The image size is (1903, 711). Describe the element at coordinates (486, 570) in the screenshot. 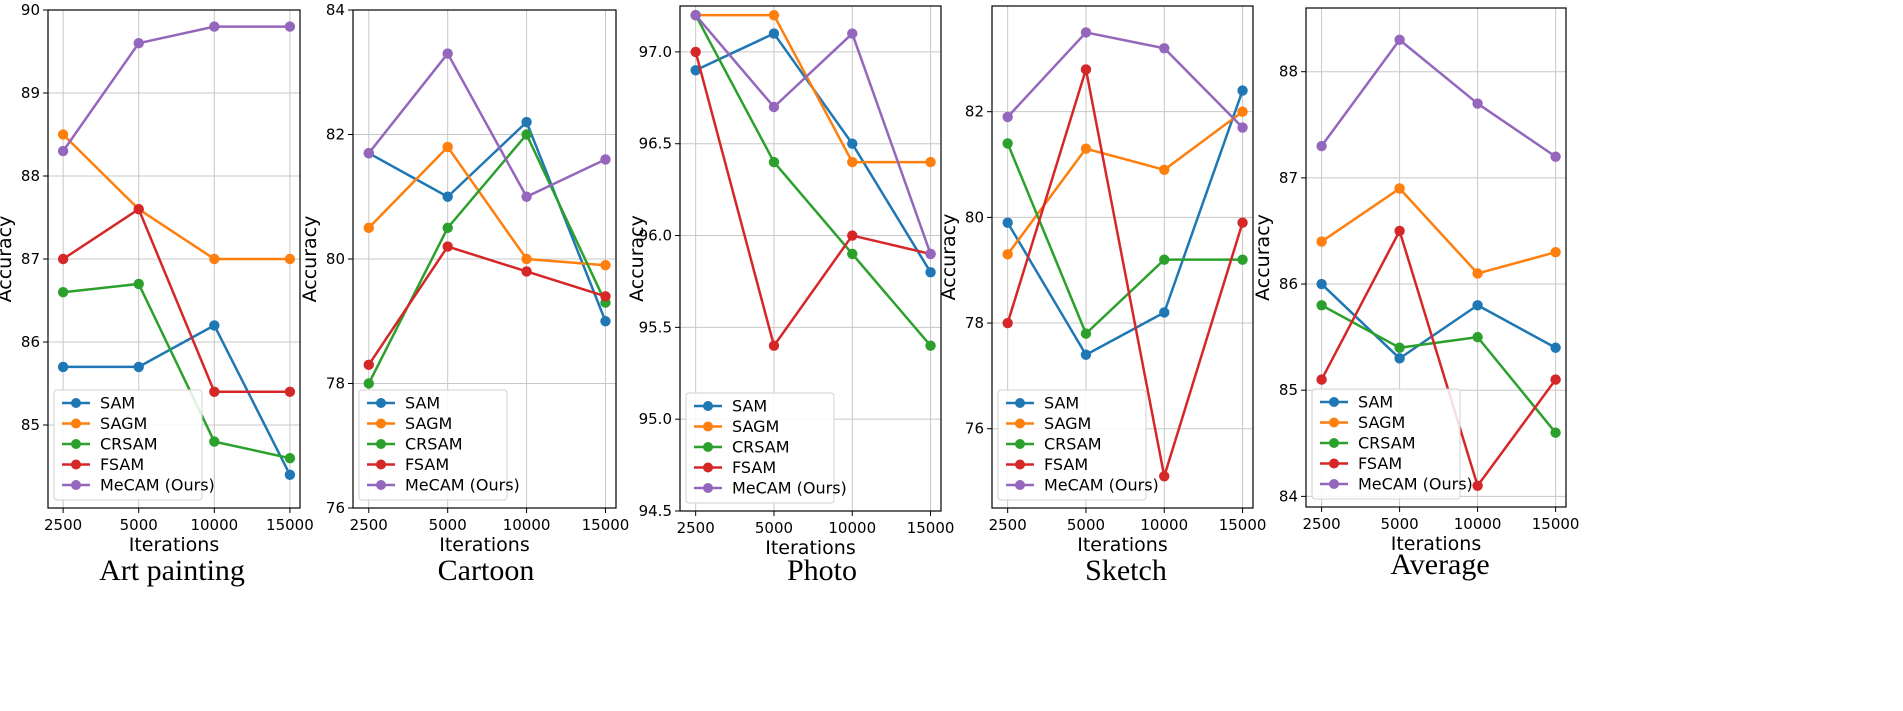

I see `panel-title: Cartoon` at that location.